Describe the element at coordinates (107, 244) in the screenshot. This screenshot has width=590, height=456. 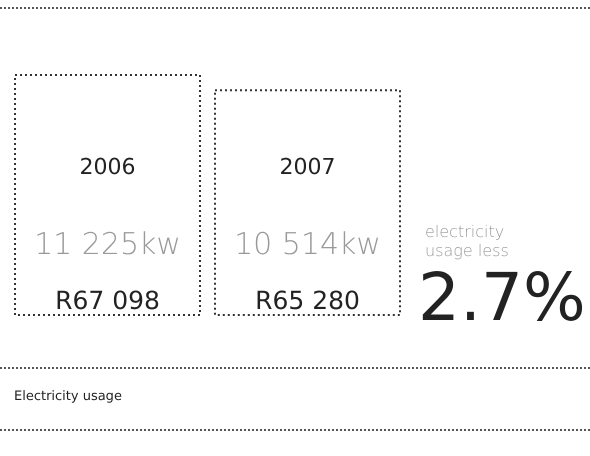
I see `data-label: 11 225kw` at that location.